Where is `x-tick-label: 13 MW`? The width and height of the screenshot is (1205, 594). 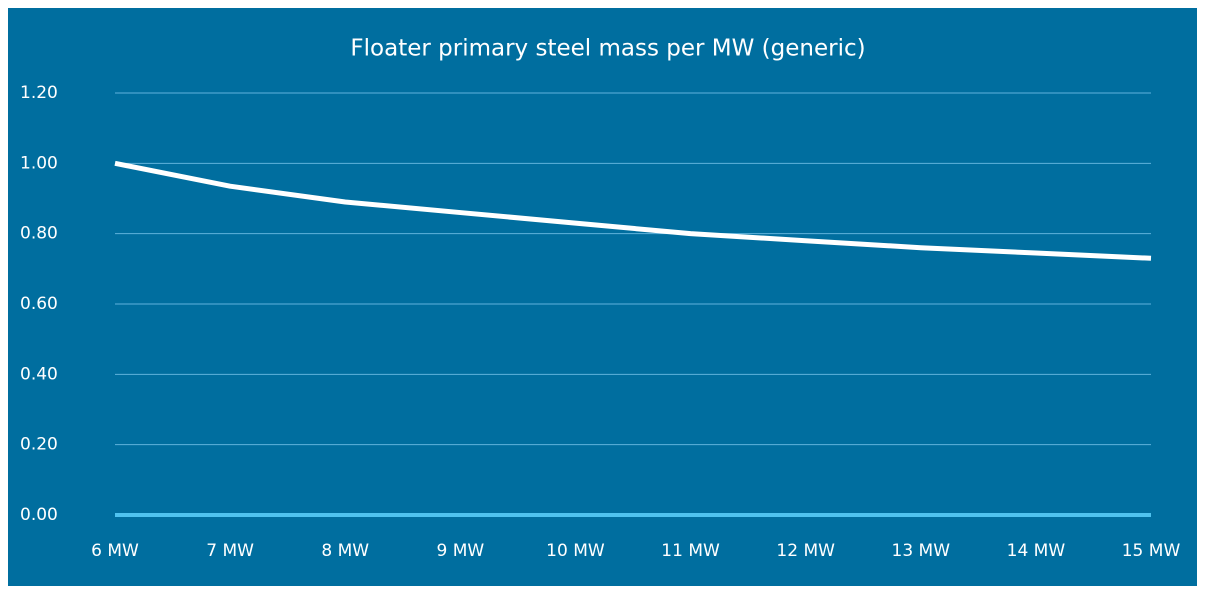 x-tick-label: 13 MW is located at coordinates (921, 551).